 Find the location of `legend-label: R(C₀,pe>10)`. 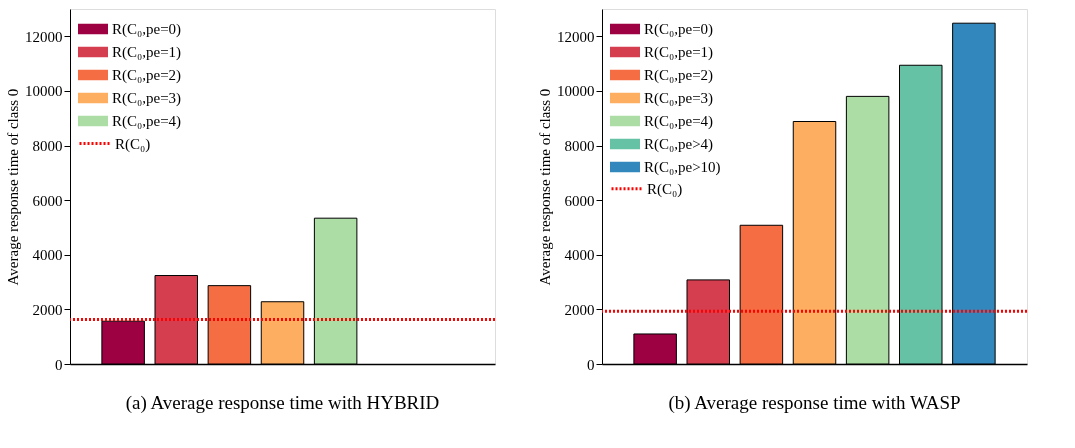

legend-label: R(C₀,pe>10) is located at coordinates (682, 167).